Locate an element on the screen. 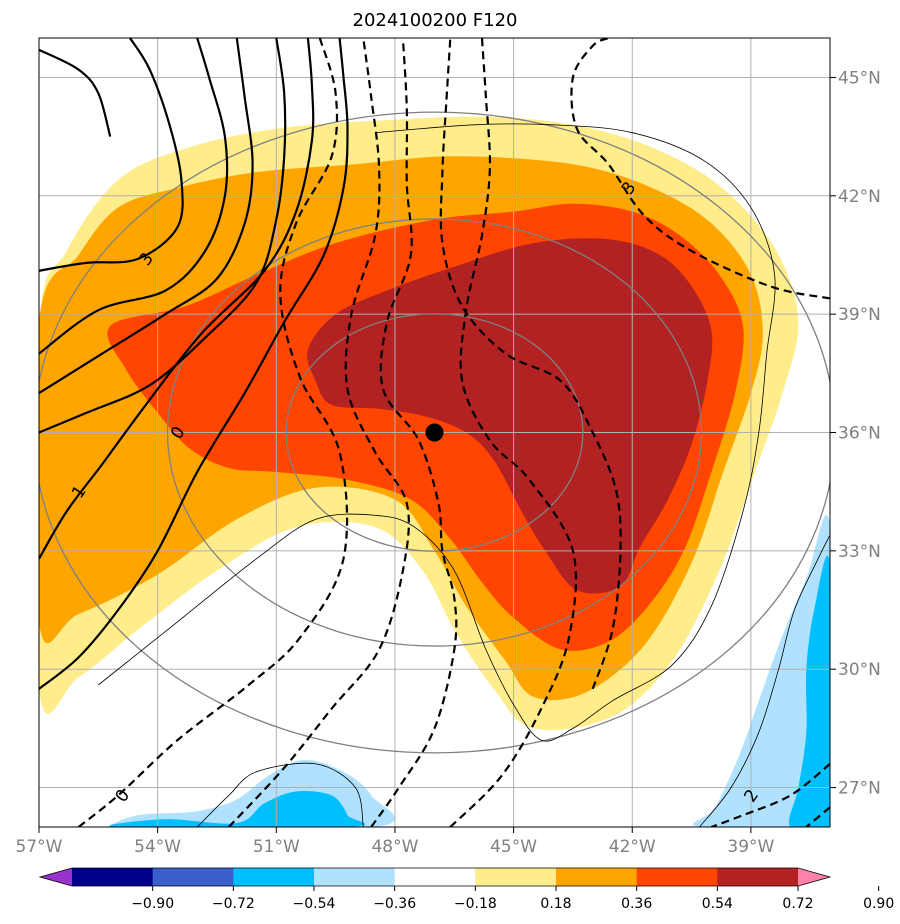 The width and height of the screenshot is (900, 924). colorbar-tick-label-2: −0.54 is located at coordinates (314, 904).